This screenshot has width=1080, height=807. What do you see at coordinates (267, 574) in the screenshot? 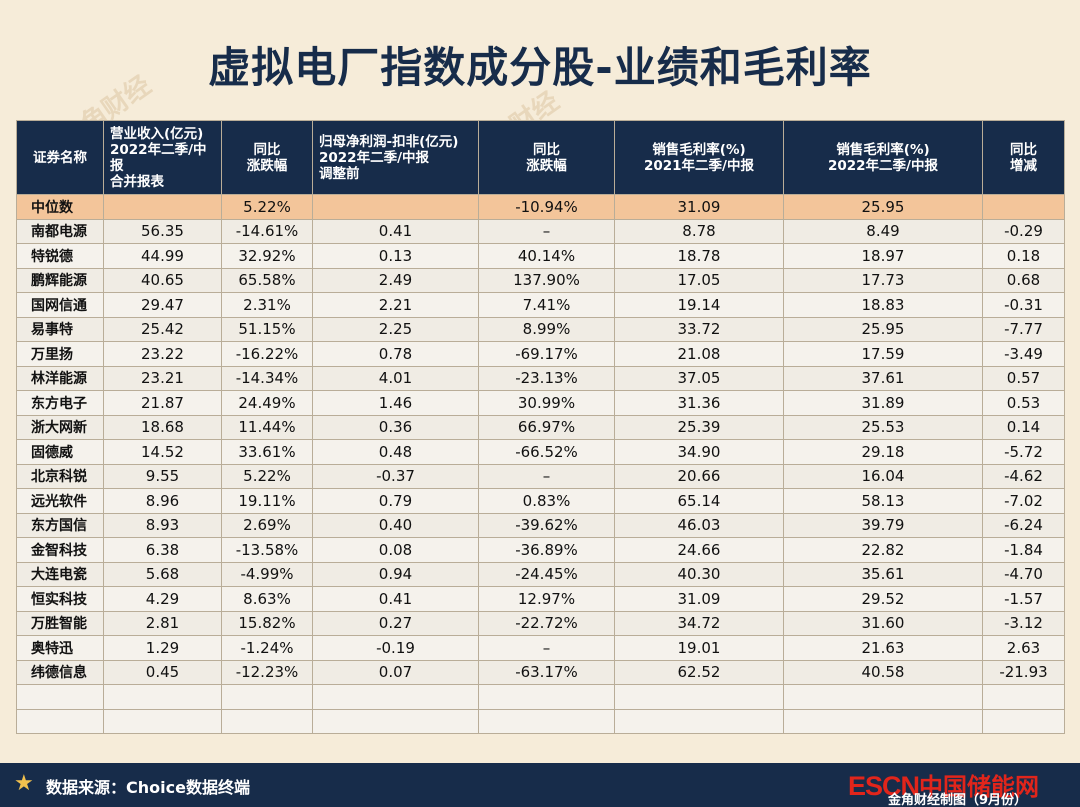
I see `table-cell: -4.99%` at bounding box center [267, 574].